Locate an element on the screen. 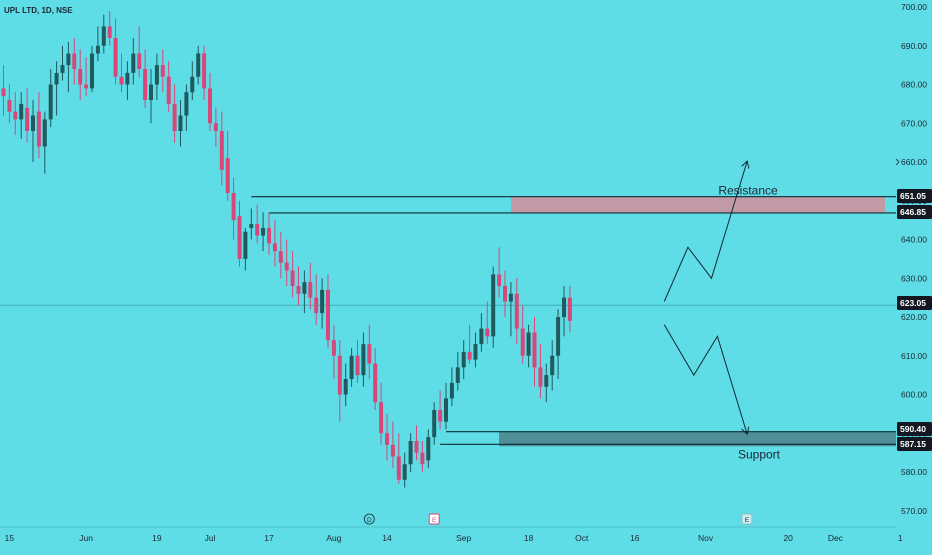 The height and width of the screenshot is (555, 932). resistance-zone is located at coordinates (698, 204).